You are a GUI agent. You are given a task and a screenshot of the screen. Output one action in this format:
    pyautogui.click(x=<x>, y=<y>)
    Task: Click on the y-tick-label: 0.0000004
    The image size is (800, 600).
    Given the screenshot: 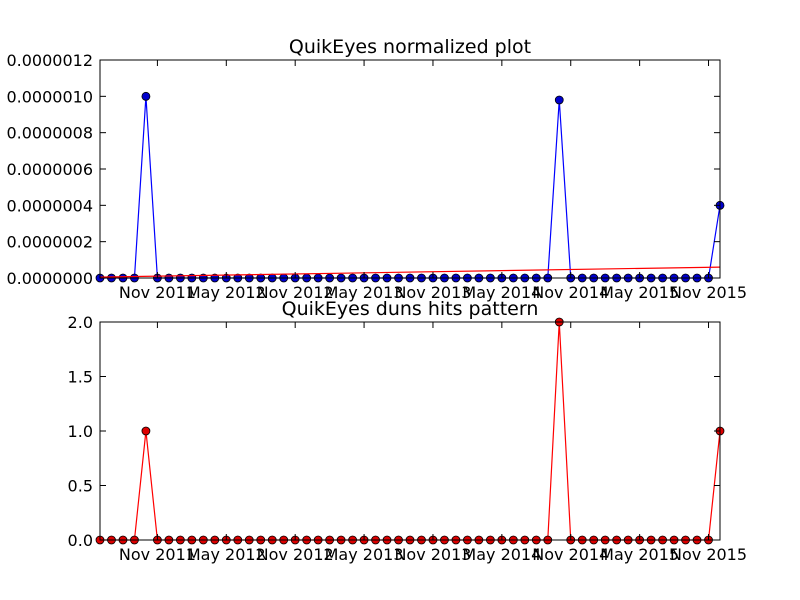 What is the action you would take?
    pyautogui.click(x=49, y=205)
    